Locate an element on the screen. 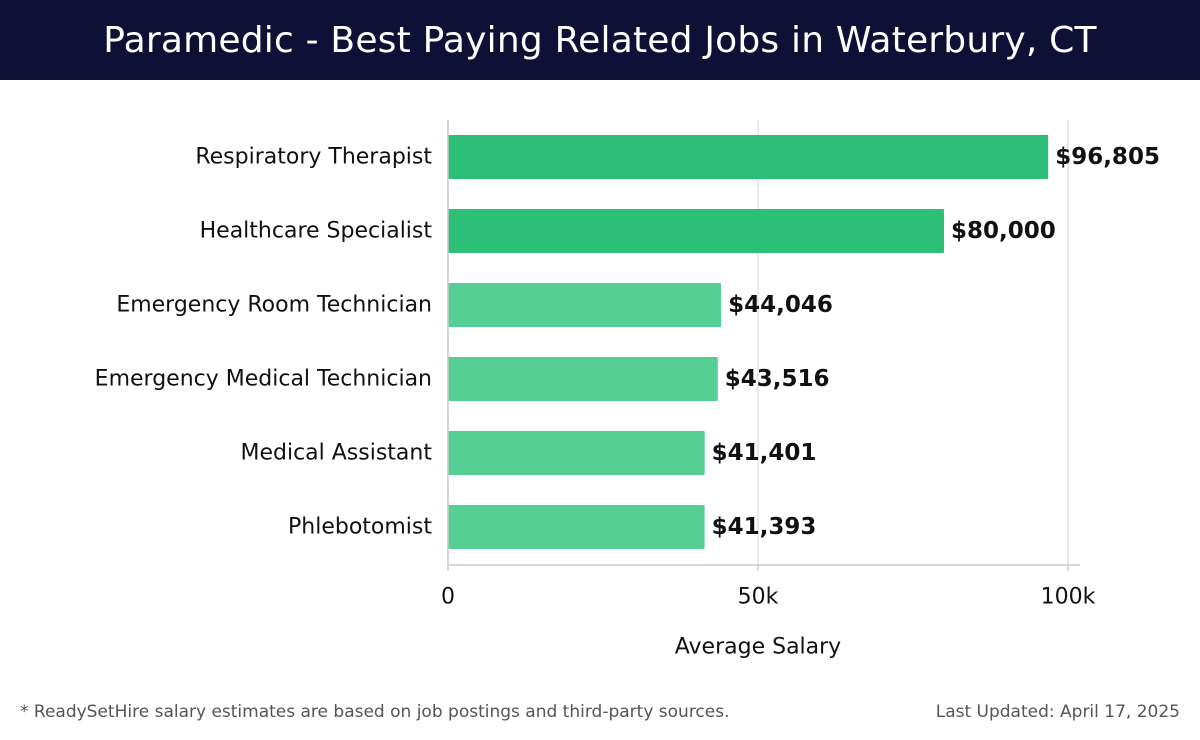 This screenshot has width=1200, height=740. last-updated: Last Updated: April 17, 2025 is located at coordinates (1057, 712).